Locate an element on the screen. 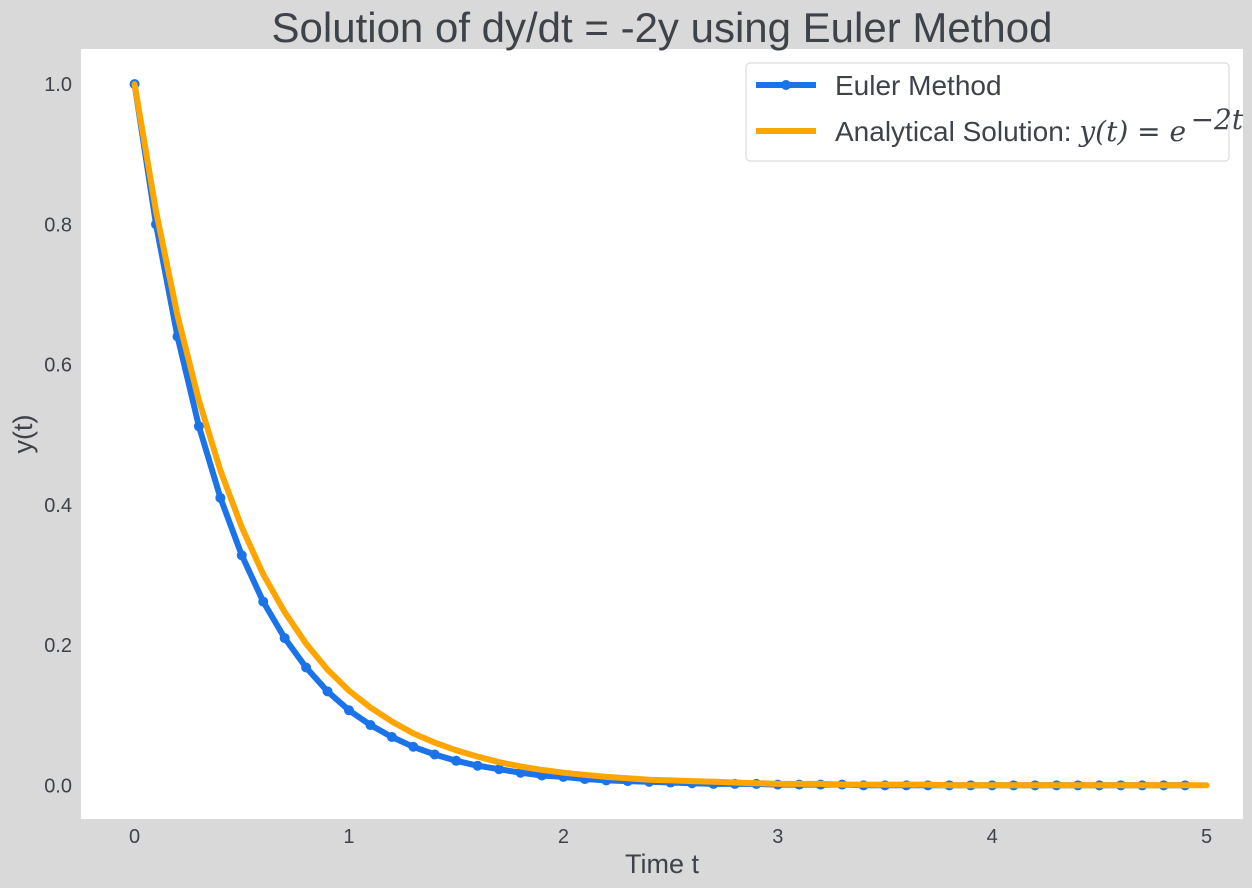 The image size is (1252, 888). legend-frame is located at coordinates (987, 112).